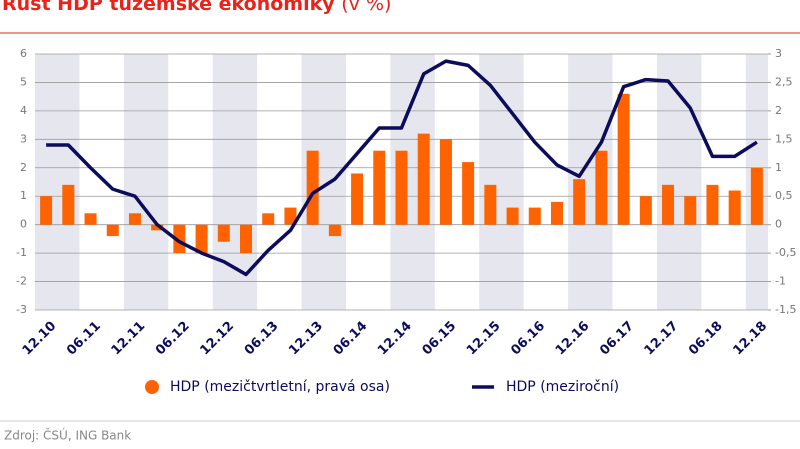 The width and height of the screenshot is (800, 449). Describe the element at coordinates (21, 309) in the screenshot. I see `y-tick-label: -3` at that location.